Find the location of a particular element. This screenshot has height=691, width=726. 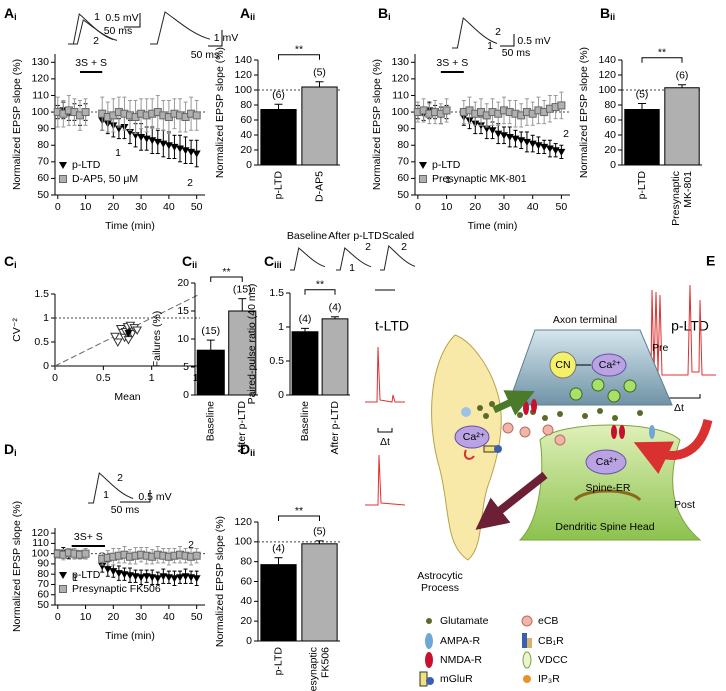

legend-label: mGluR is located at coordinates (456, 679).